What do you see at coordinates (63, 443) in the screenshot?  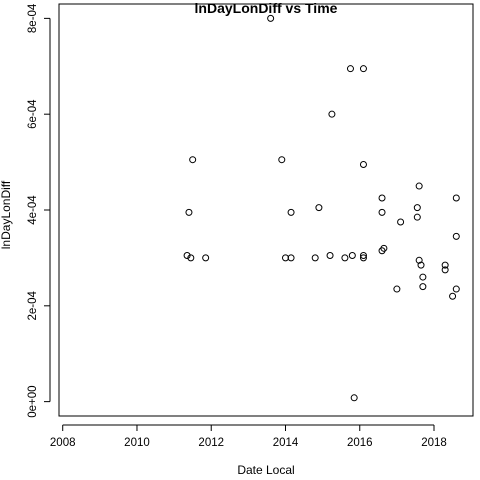 I see `x-tick-label: 2008` at bounding box center [63, 443].